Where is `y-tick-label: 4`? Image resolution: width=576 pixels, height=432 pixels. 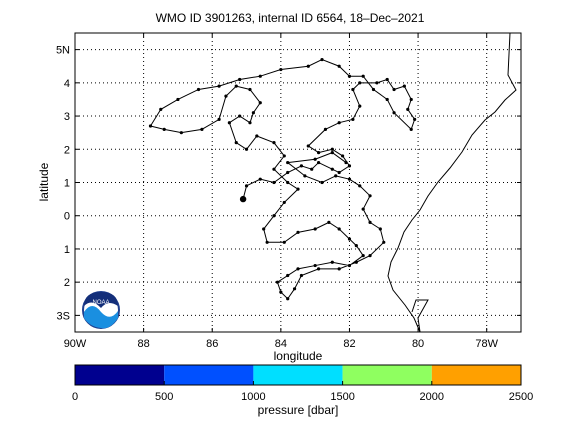
y-tick-label: 4 is located at coordinates (67, 84).